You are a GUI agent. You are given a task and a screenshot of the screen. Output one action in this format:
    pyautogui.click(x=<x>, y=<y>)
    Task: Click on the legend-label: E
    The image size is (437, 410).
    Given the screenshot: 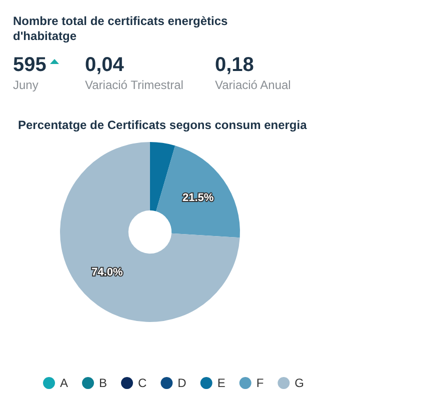 What is the action you would take?
    pyautogui.click(x=221, y=383)
    